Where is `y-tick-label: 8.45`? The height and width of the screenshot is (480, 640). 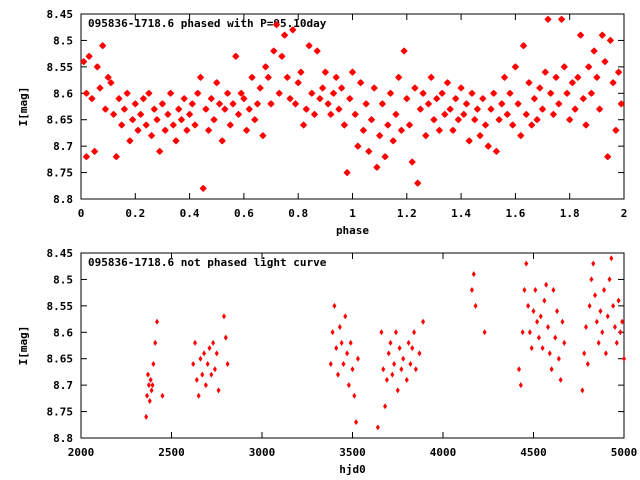 y-tick-label: 8.45 is located at coordinates (60, 14).